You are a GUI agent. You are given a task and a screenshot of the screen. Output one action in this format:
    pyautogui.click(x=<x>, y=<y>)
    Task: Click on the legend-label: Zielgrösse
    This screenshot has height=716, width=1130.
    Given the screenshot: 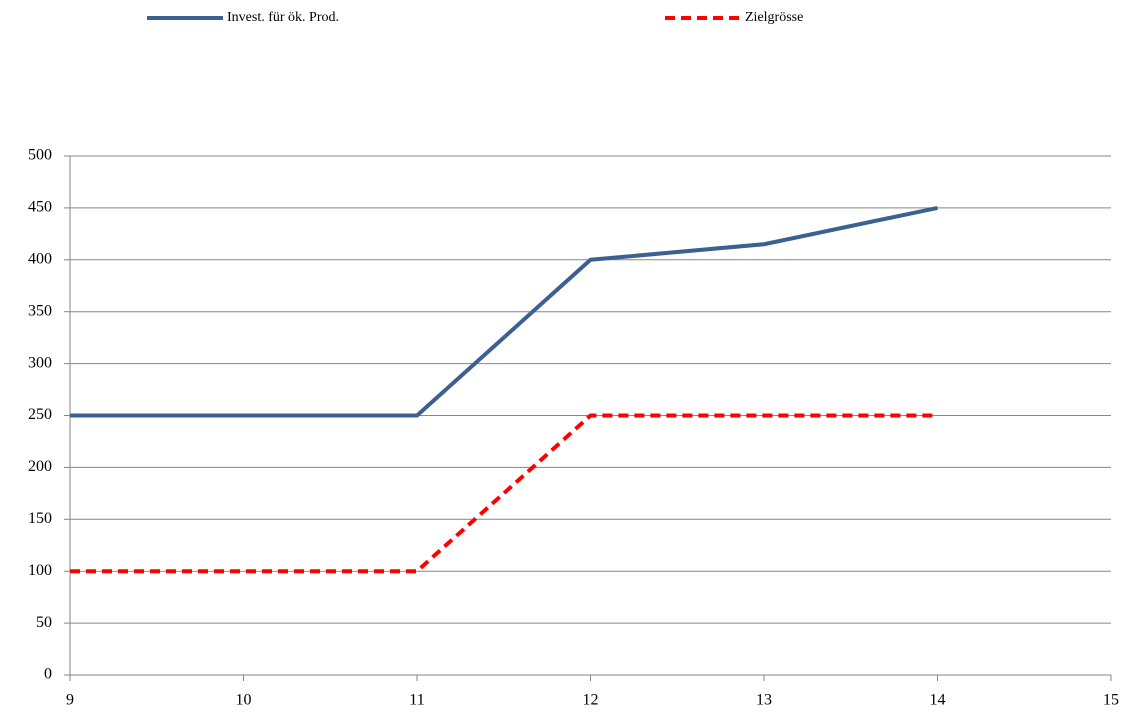 What is the action you would take?
    pyautogui.click(x=774, y=17)
    